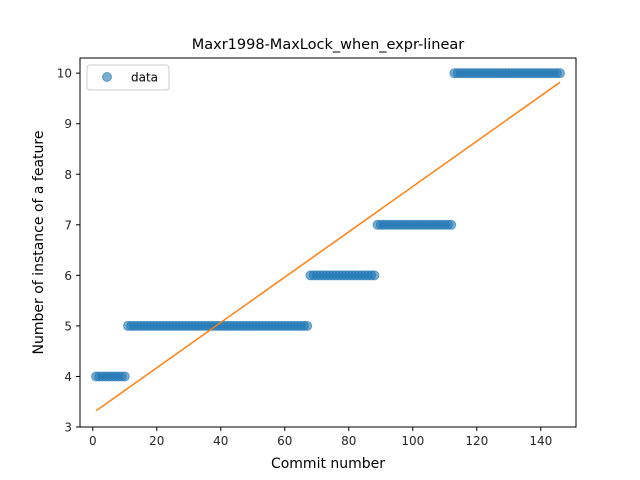  I want to click on y-tick-label: 5, so click(68, 326).